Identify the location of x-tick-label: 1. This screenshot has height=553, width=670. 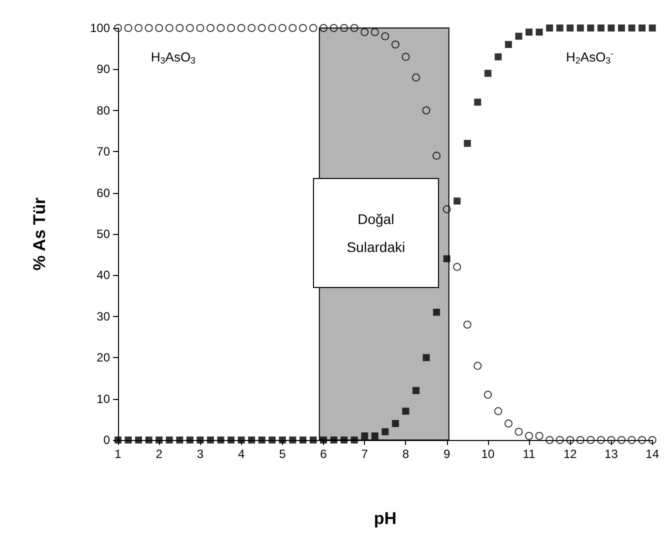
(118, 454).